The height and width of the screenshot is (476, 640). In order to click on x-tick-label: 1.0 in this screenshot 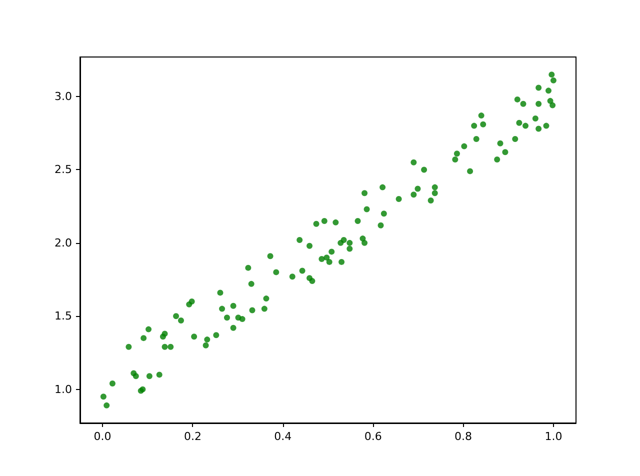, I will do `click(553, 436)`.